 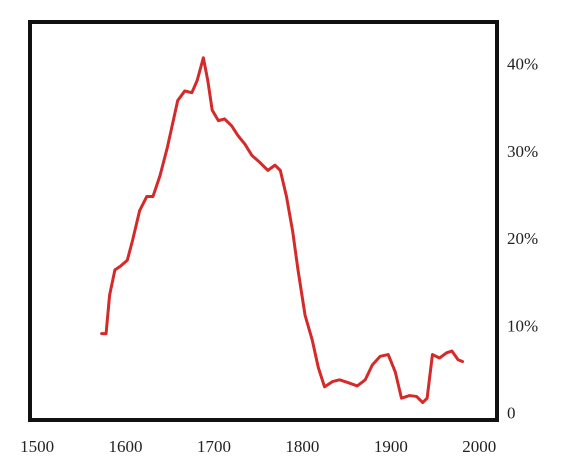 I want to click on y-tick-label: 0, so click(x=511, y=413).